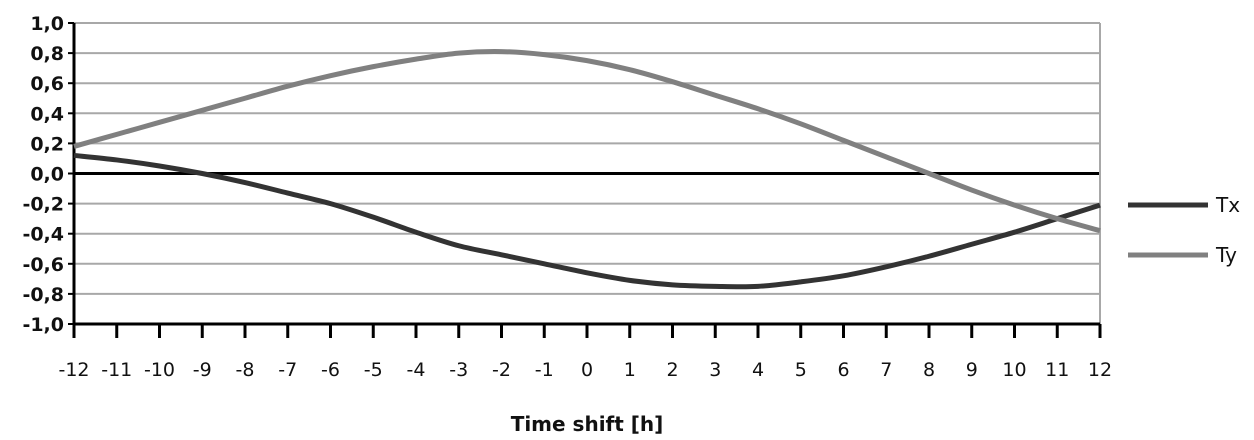 This screenshot has width=1254, height=440. What do you see at coordinates (73, 370) in the screenshot?
I see `x-tick-label: -12` at bounding box center [73, 370].